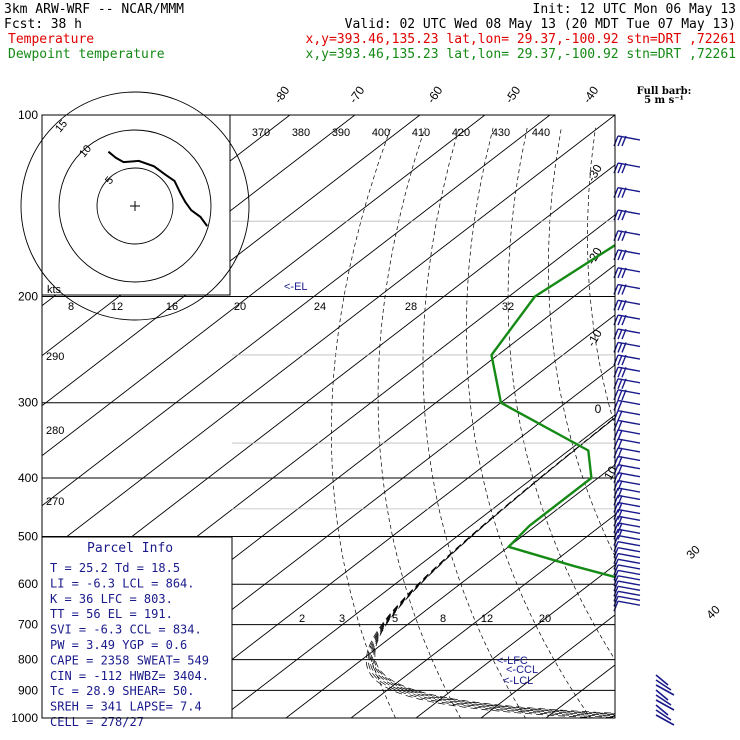 This screenshot has width=740, height=740. Describe the element at coordinates (513, 94) in the screenshot. I see `isotherm-label: -50` at that location.